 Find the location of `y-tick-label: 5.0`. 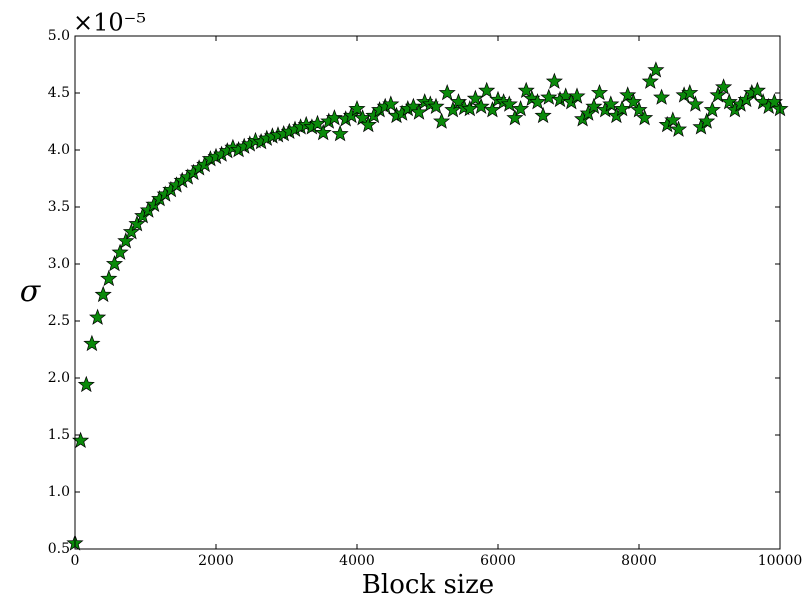

y-tick-label: 5.0 is located at coordinates (59, 36).